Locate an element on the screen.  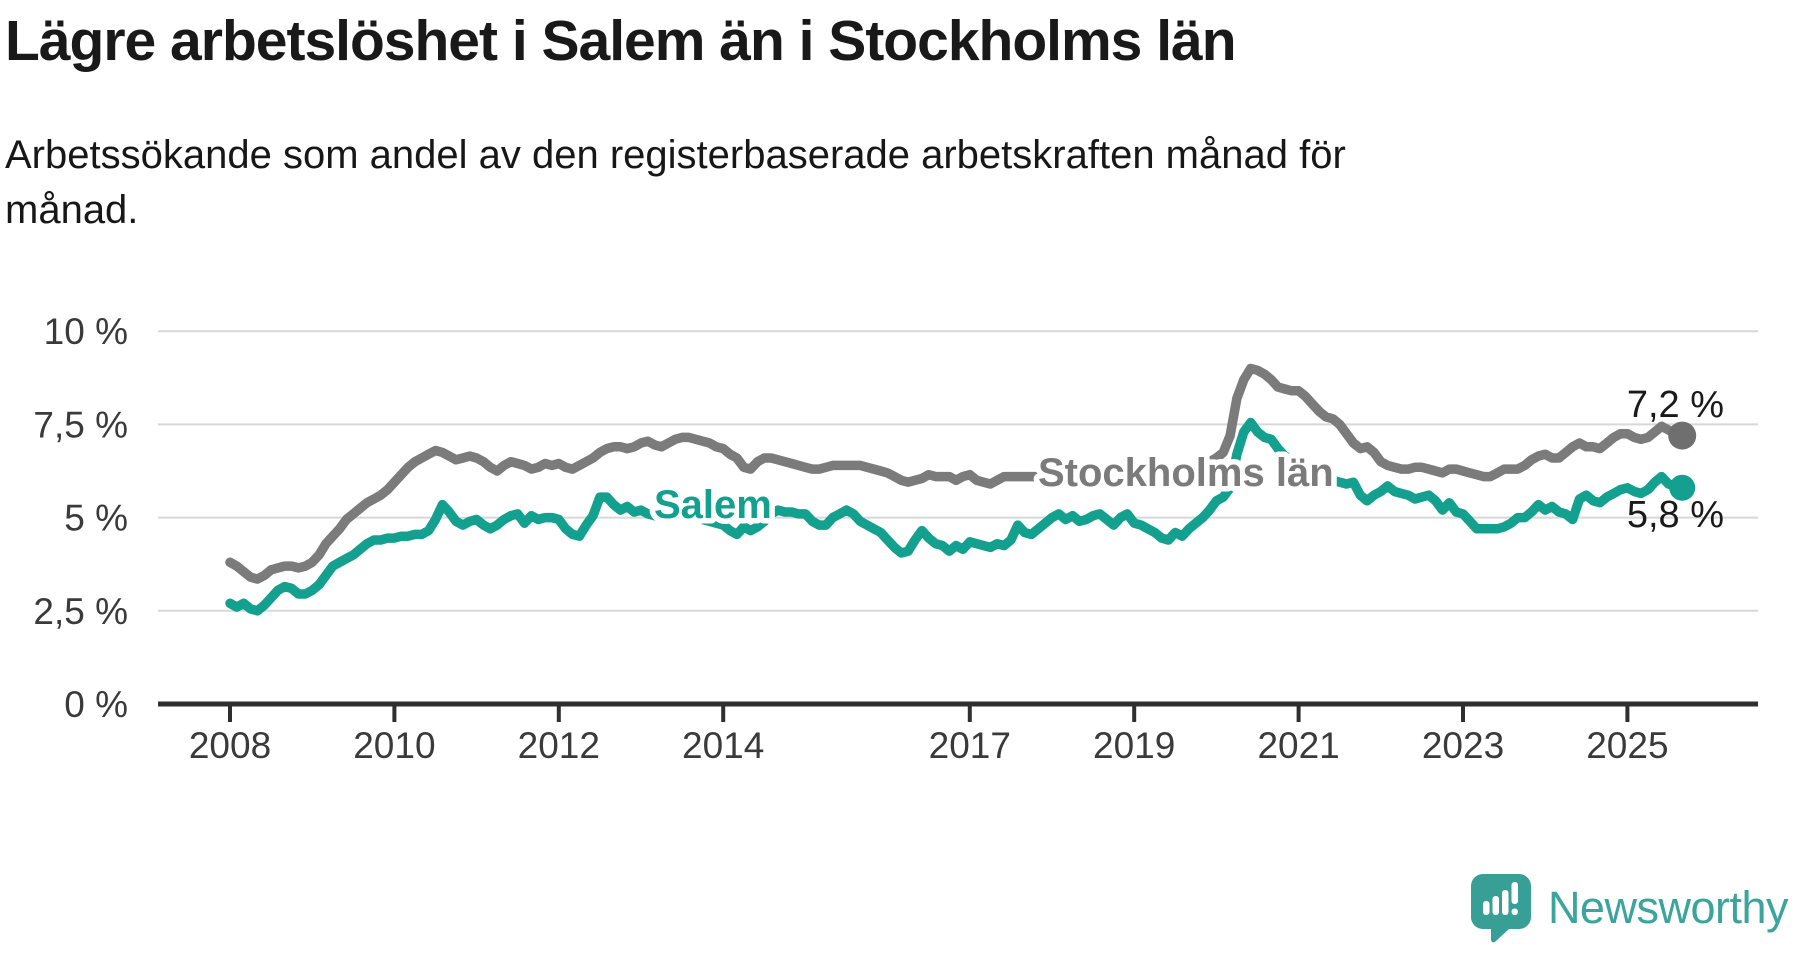
newsworthy-speech-bubble-bar-chart-icon is located at coordinates (1500, 908).